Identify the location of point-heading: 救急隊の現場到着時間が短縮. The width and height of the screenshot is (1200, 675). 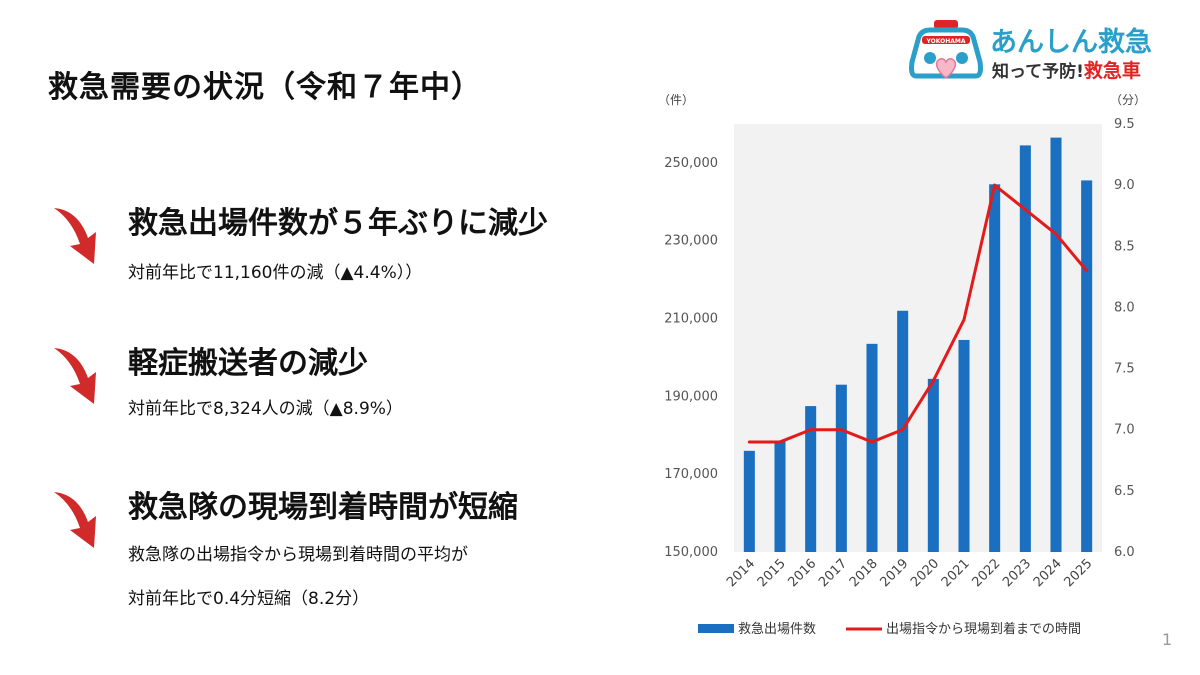
(323, 507).